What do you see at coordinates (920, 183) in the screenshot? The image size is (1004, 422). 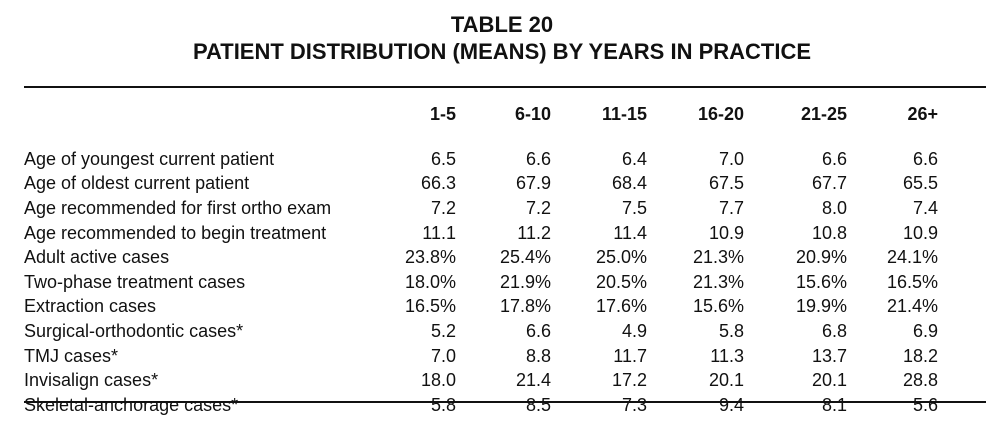 I see `table-cell: 65.5` at bounding box center [920, 183].